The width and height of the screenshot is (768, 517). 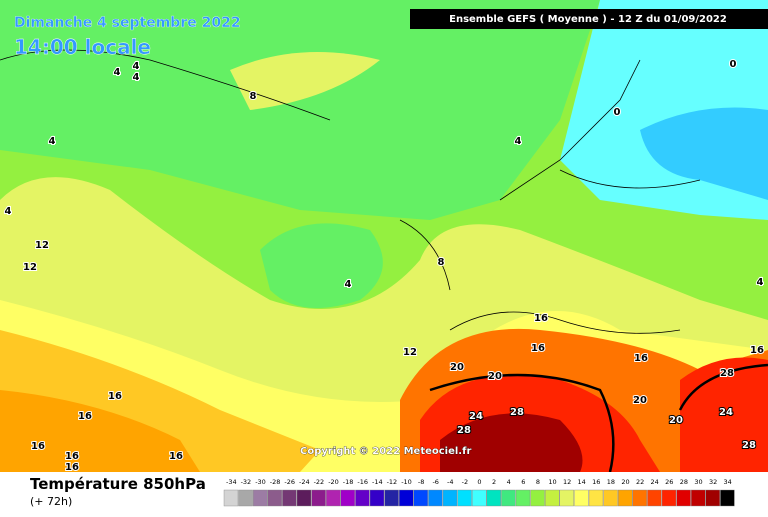 I want to click on legend-value: -14, so click(x=377, y=482).